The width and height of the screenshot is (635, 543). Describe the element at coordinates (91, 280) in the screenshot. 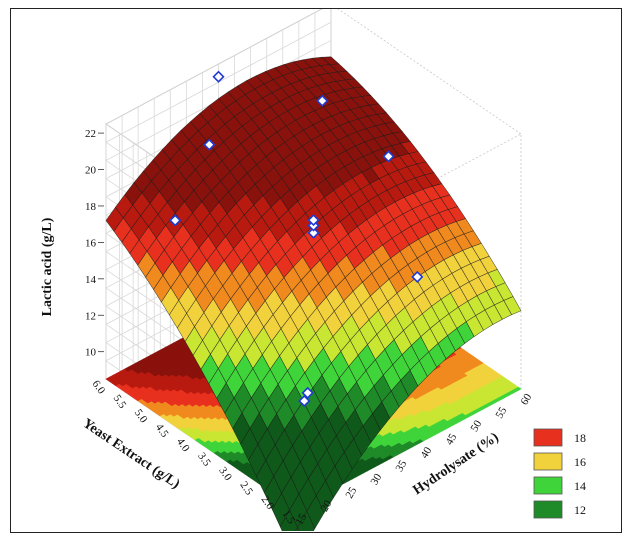

I see `z-tick-label: 14` at that location.